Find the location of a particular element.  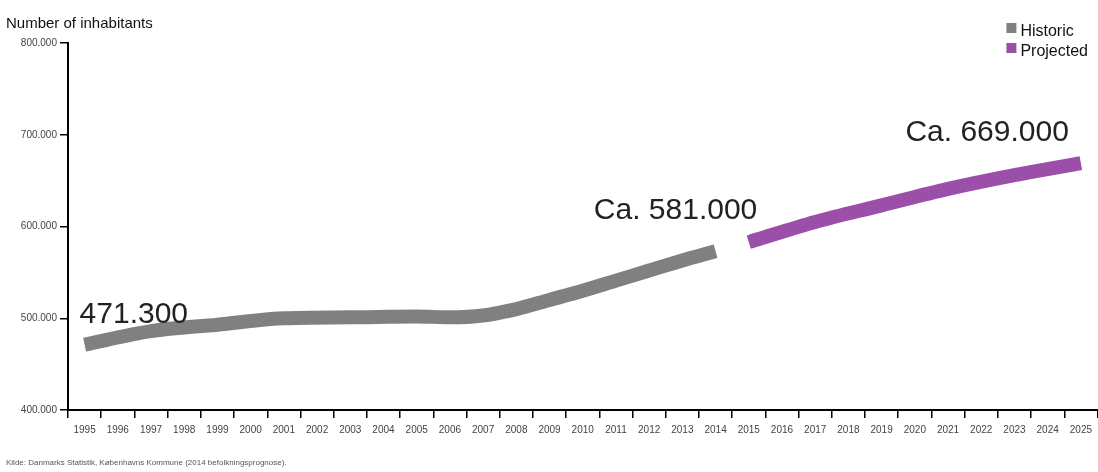

y-tick-label: 800.000 is located at coordinates (39, 42).